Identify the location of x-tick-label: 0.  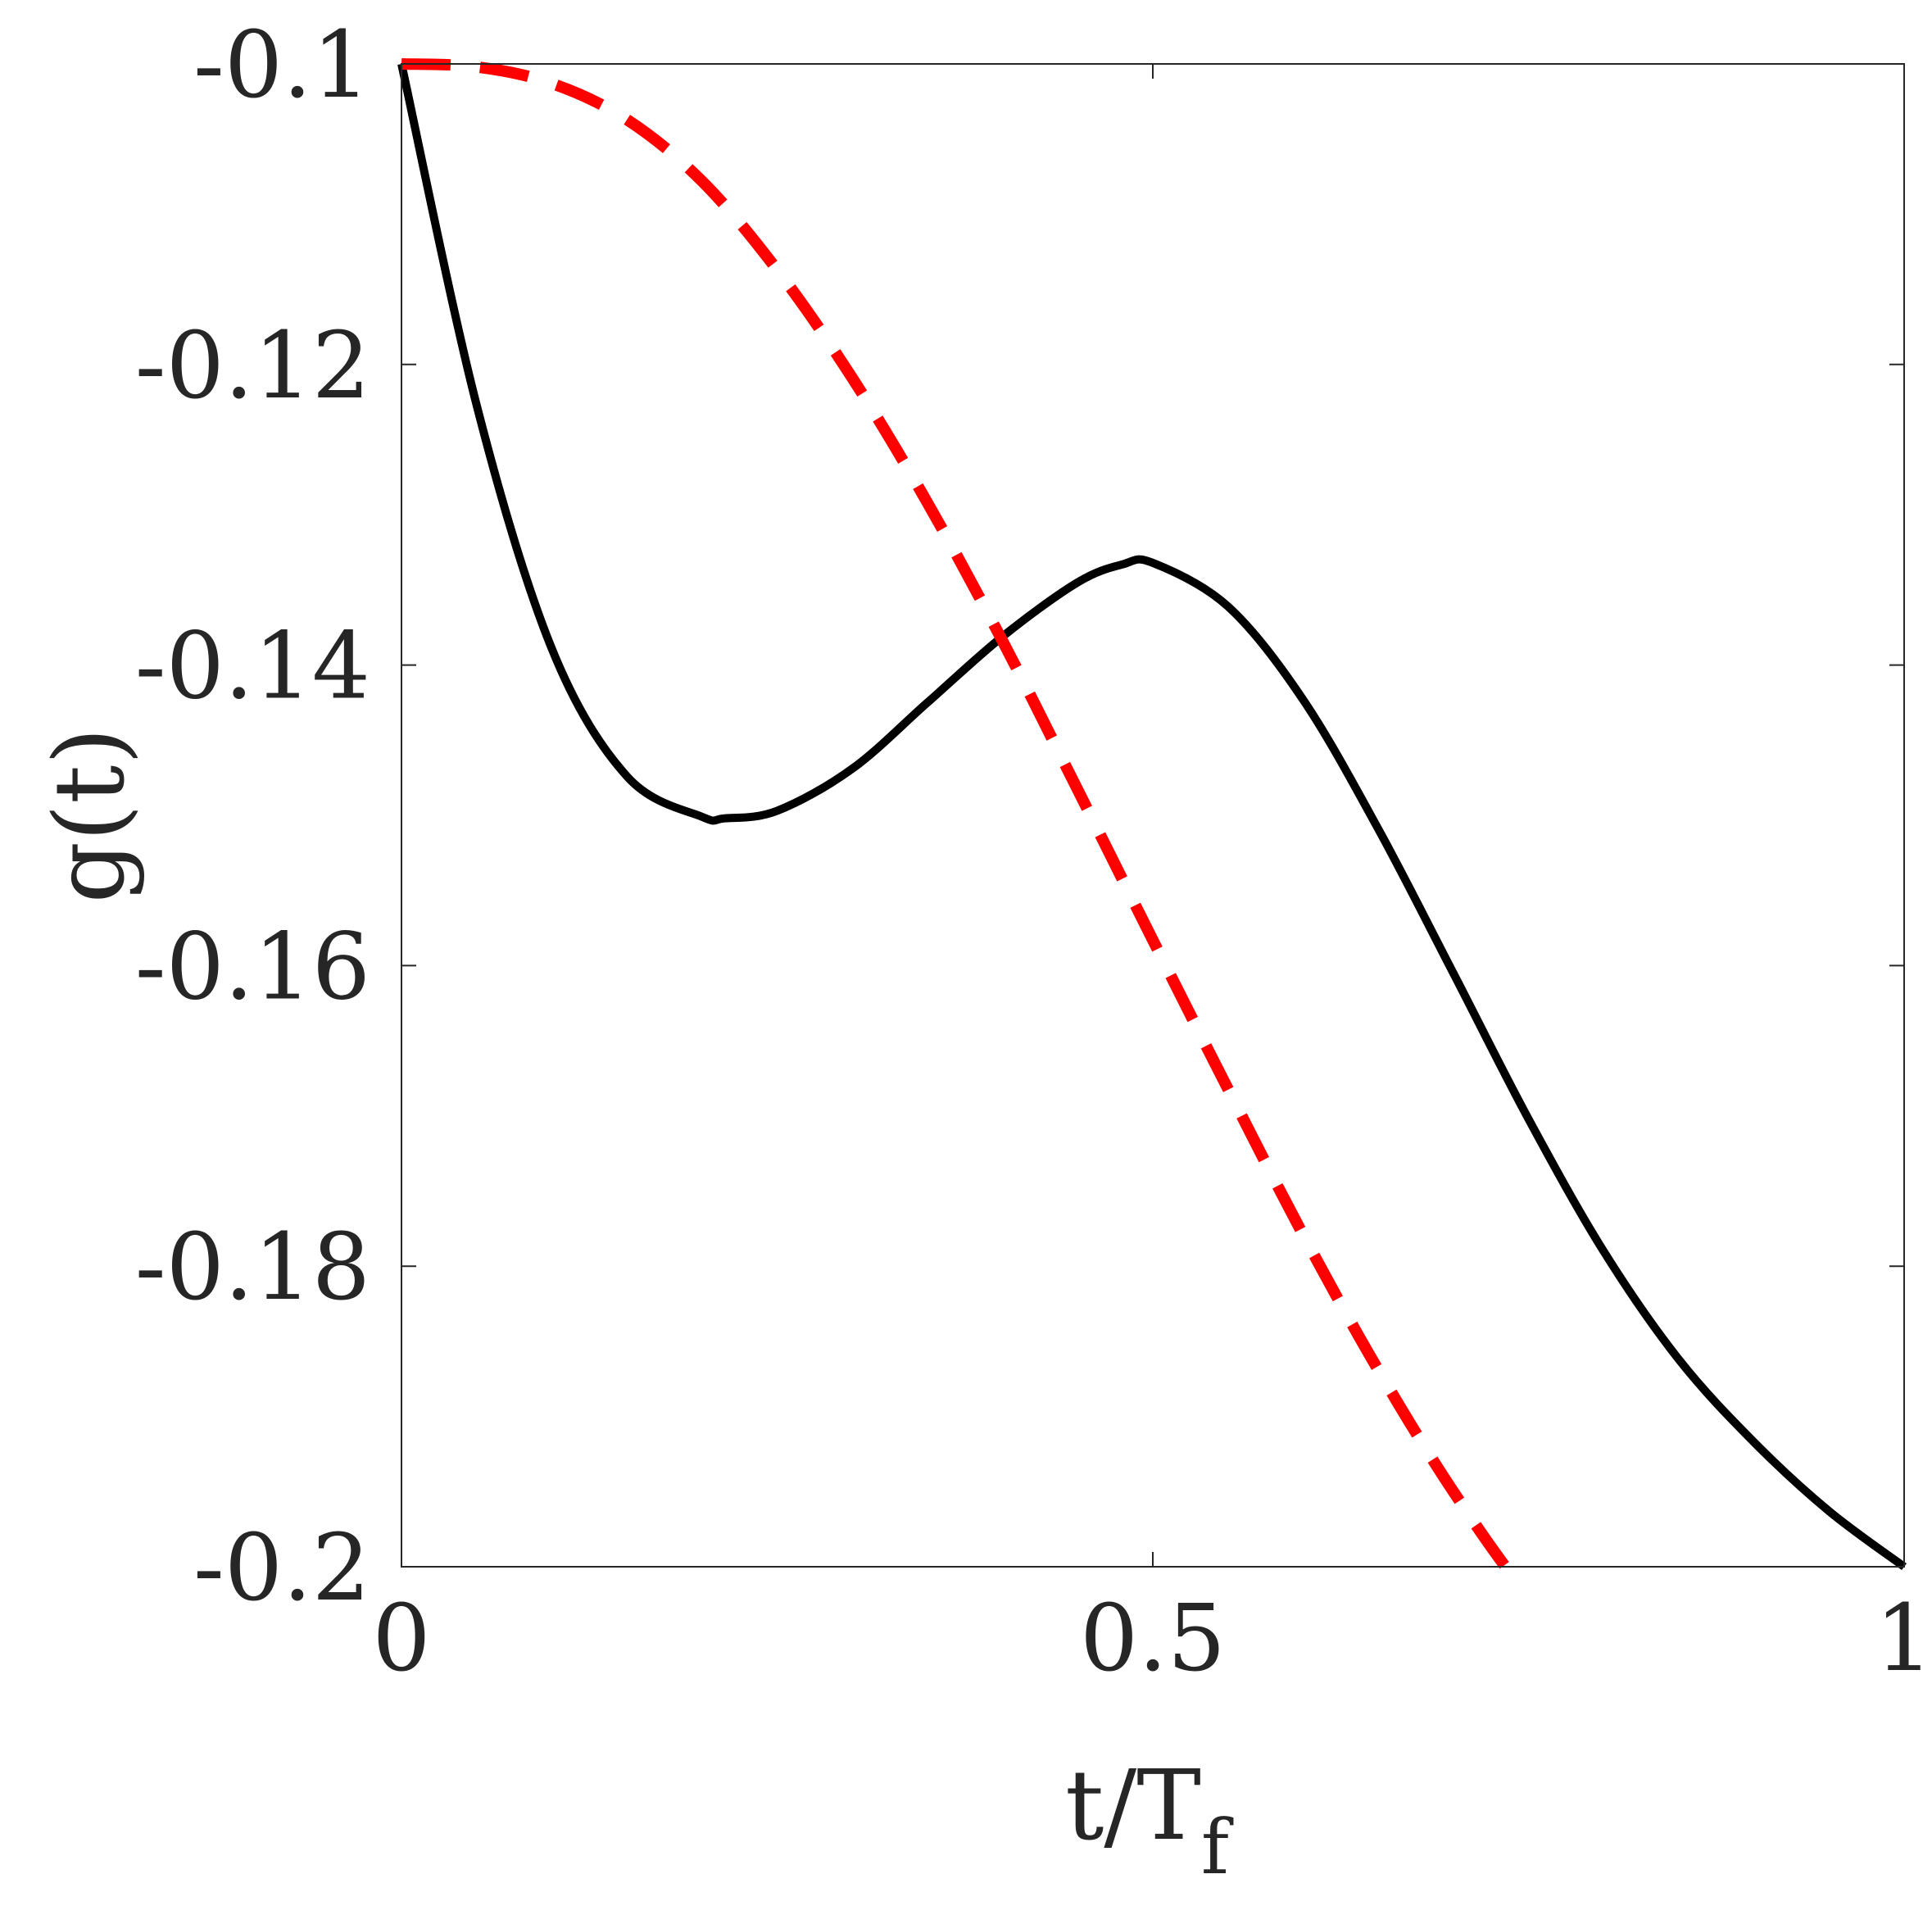
(401, 1639).